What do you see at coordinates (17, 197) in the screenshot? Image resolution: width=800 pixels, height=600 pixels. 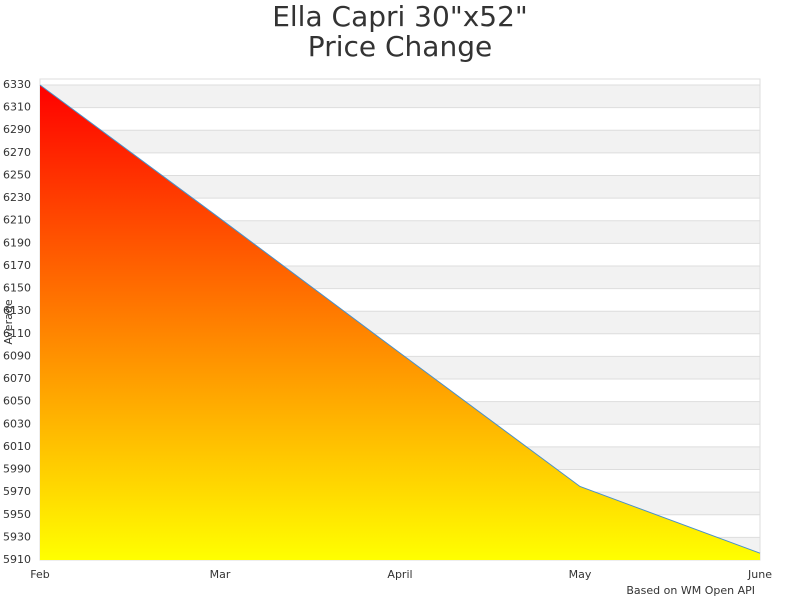 I see `y-tick-label: 6230` at bounding box center [17, 197].